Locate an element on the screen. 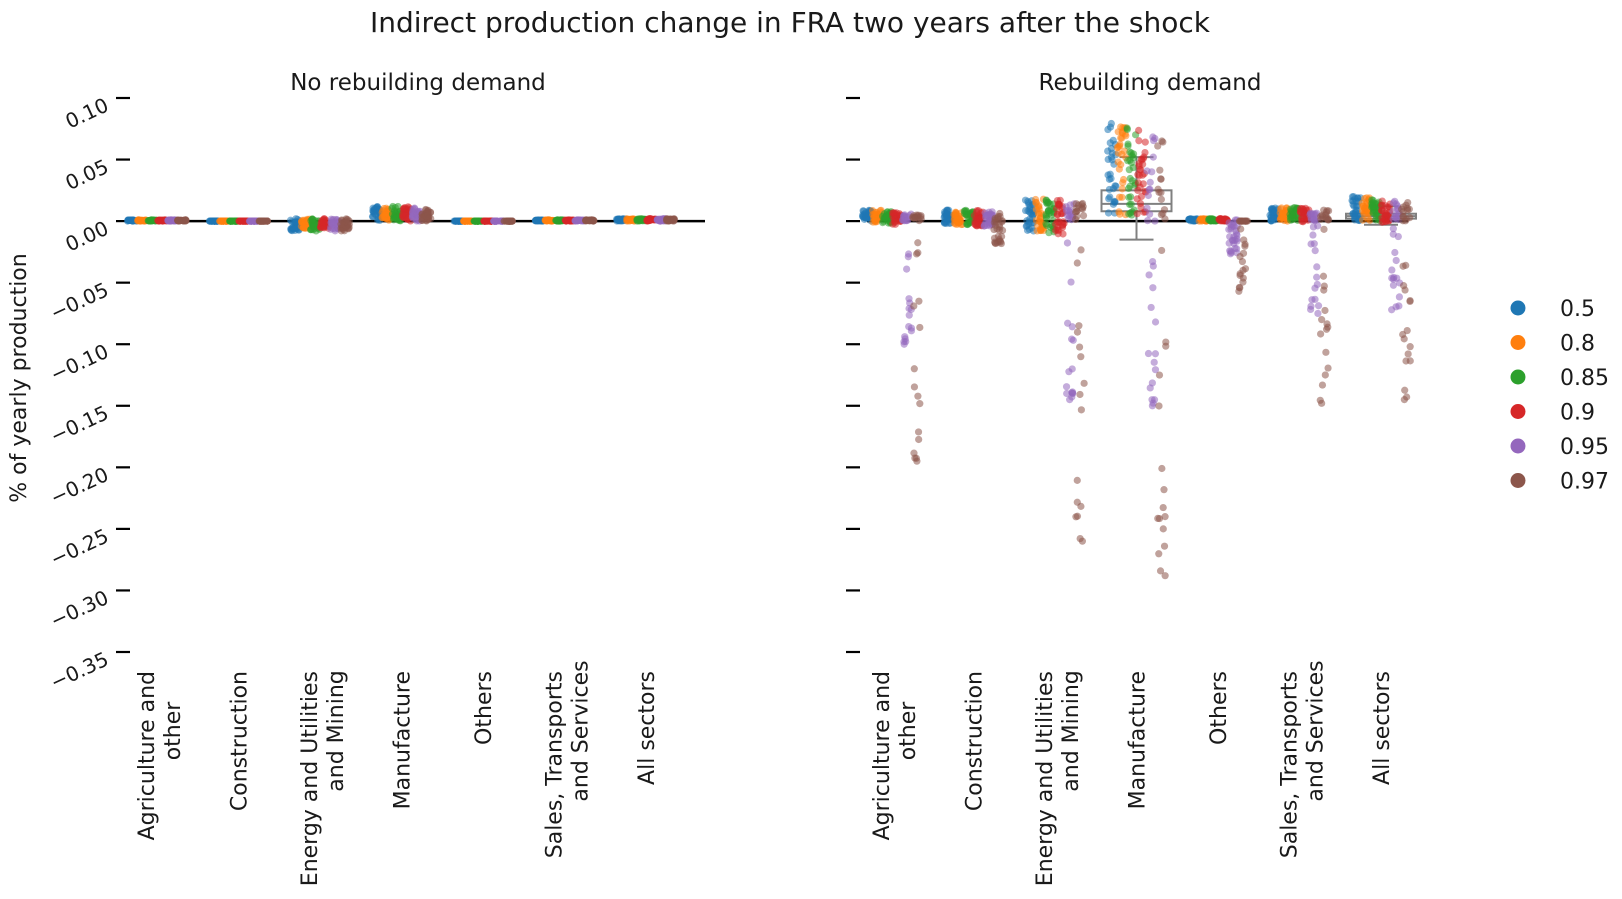  x-tick-label: All sectors is located at coordinates (1382, 728).